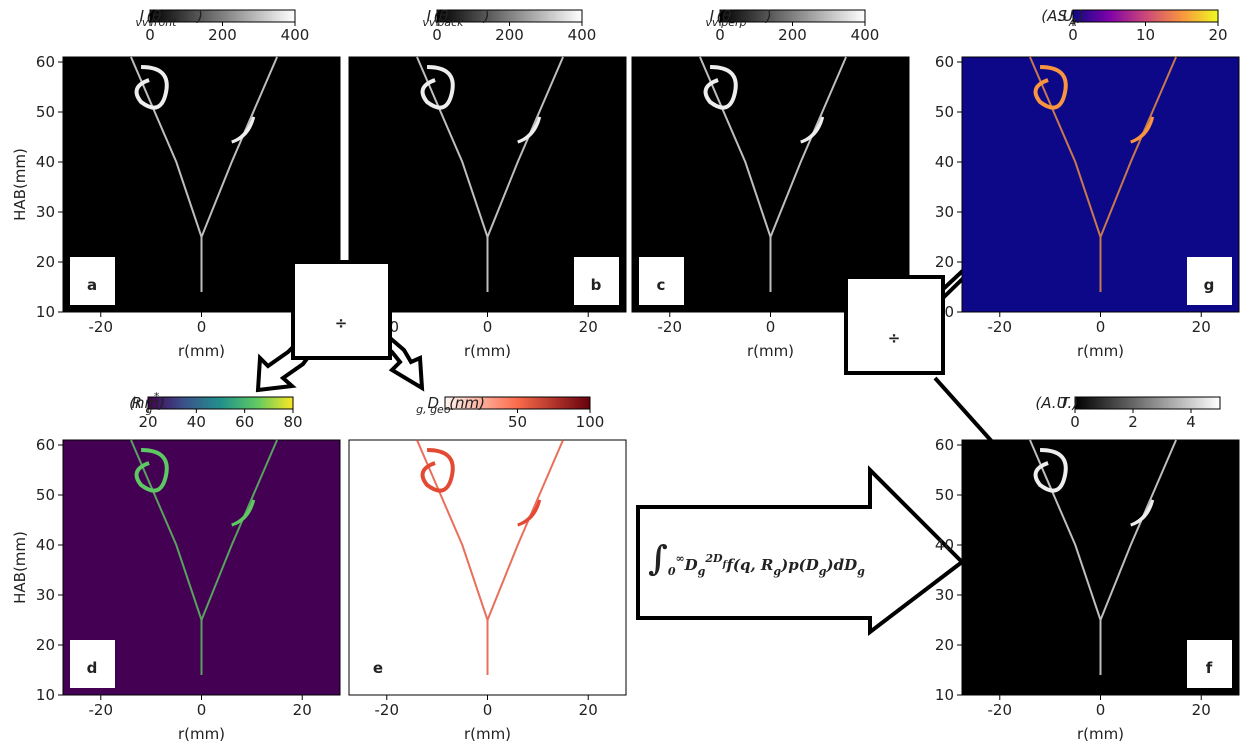 The image size is (1256, 749). What do you see at coordinates (92, 285) in the screenshot?
I see `panel-label: a` at bounding box center [92, 285].